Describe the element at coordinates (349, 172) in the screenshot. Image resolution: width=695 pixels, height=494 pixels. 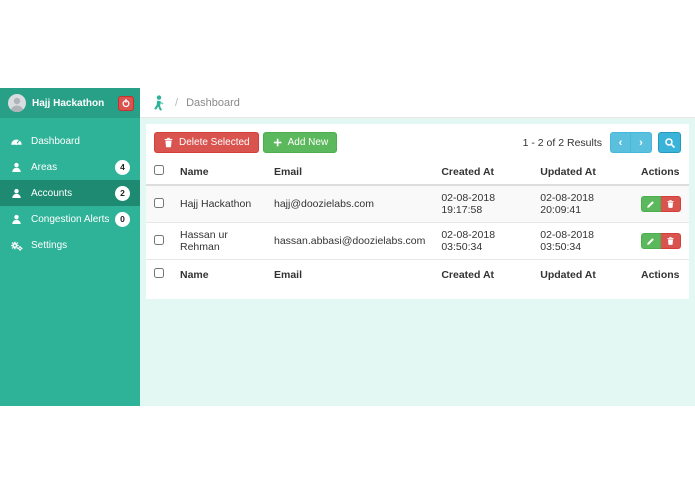
I see `column-header-email: Email` at that location.